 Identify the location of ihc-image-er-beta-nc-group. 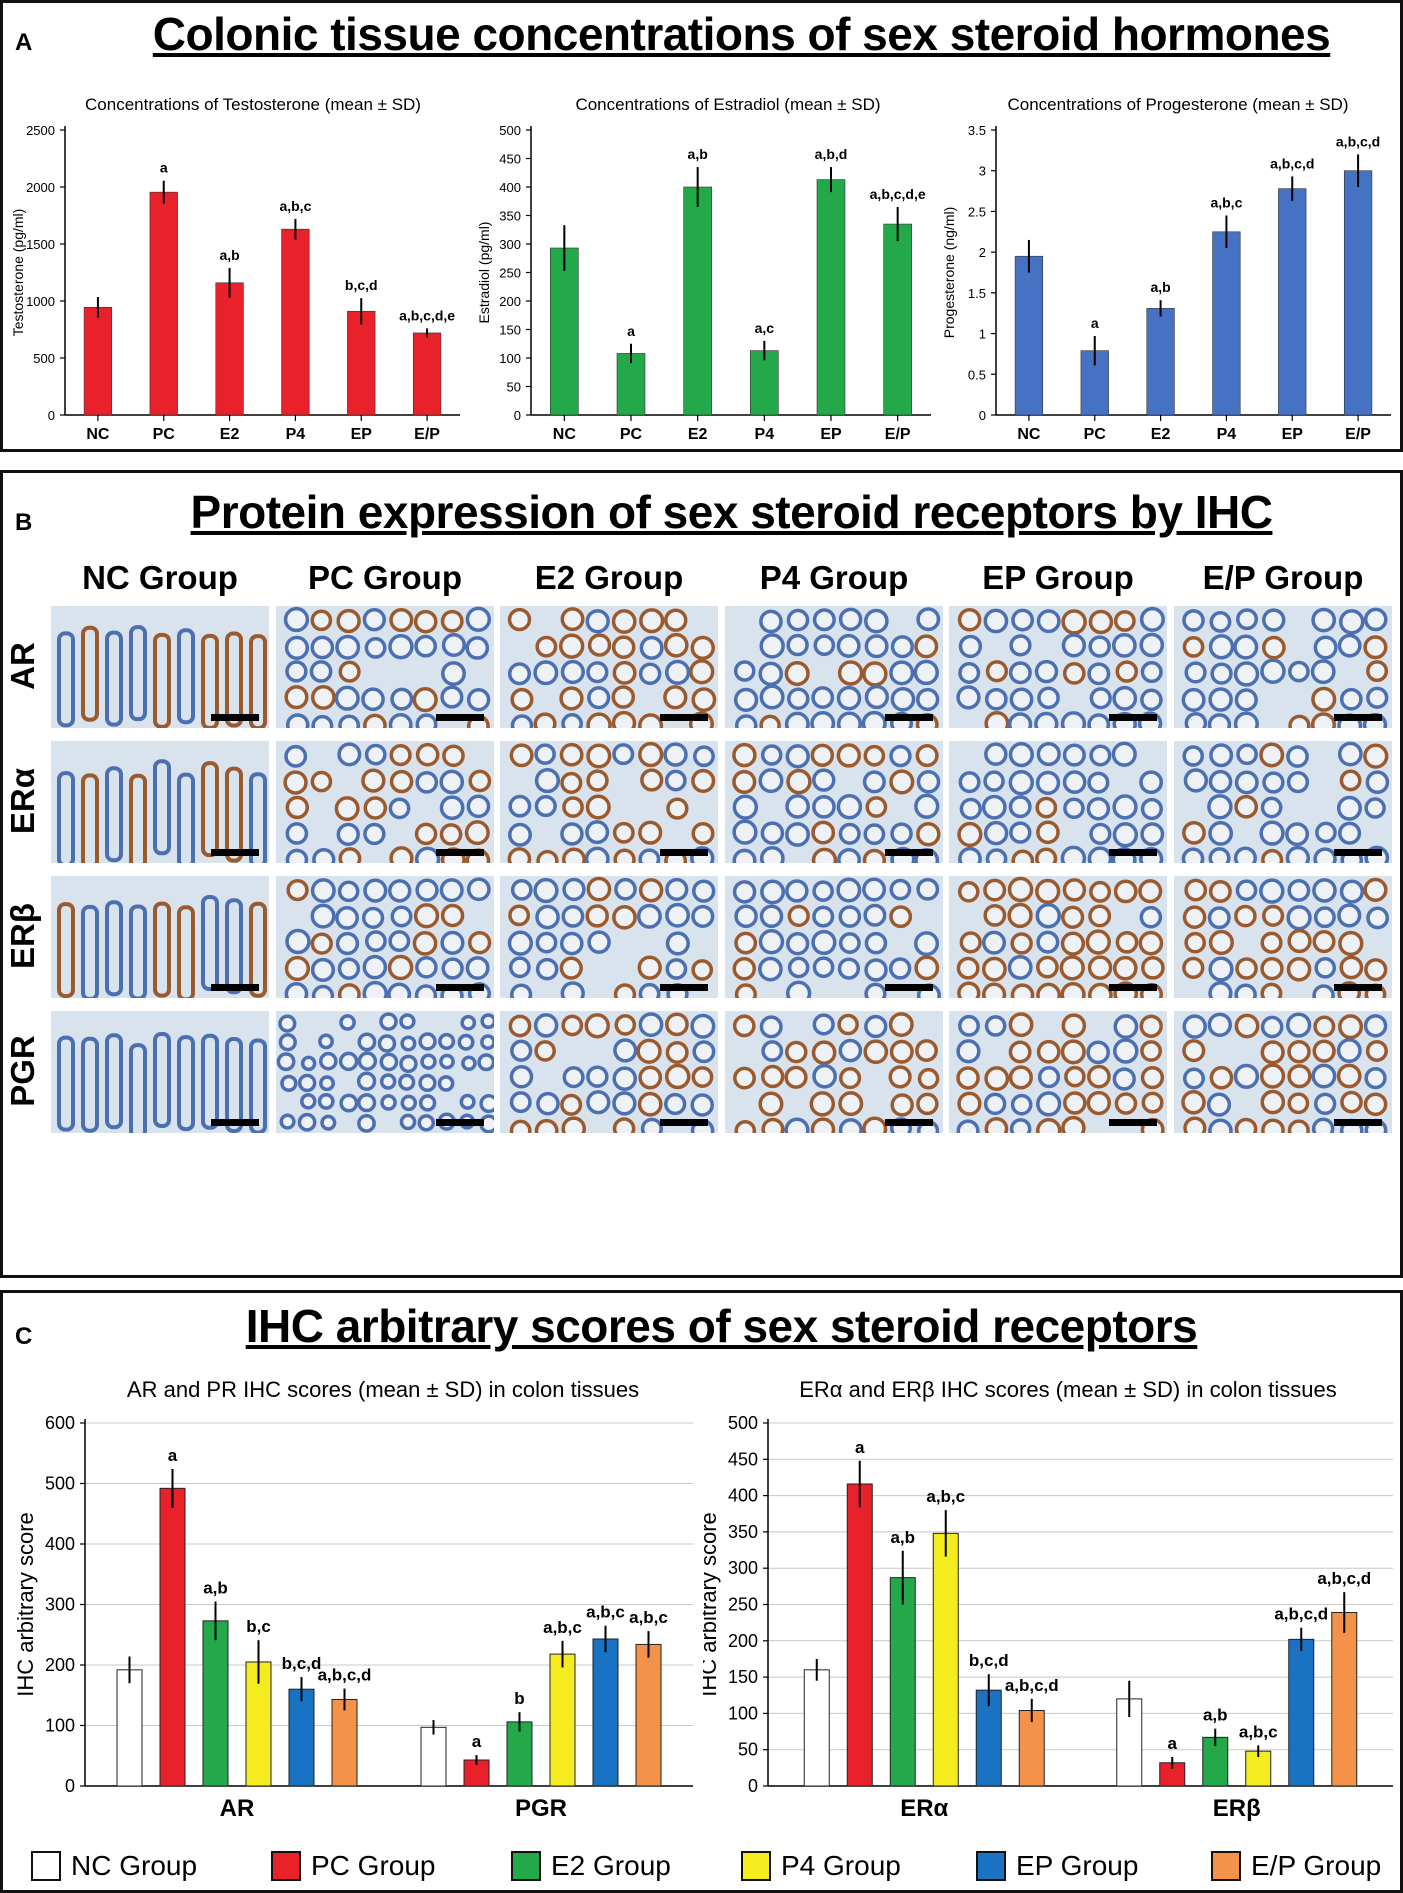
(160, 937).